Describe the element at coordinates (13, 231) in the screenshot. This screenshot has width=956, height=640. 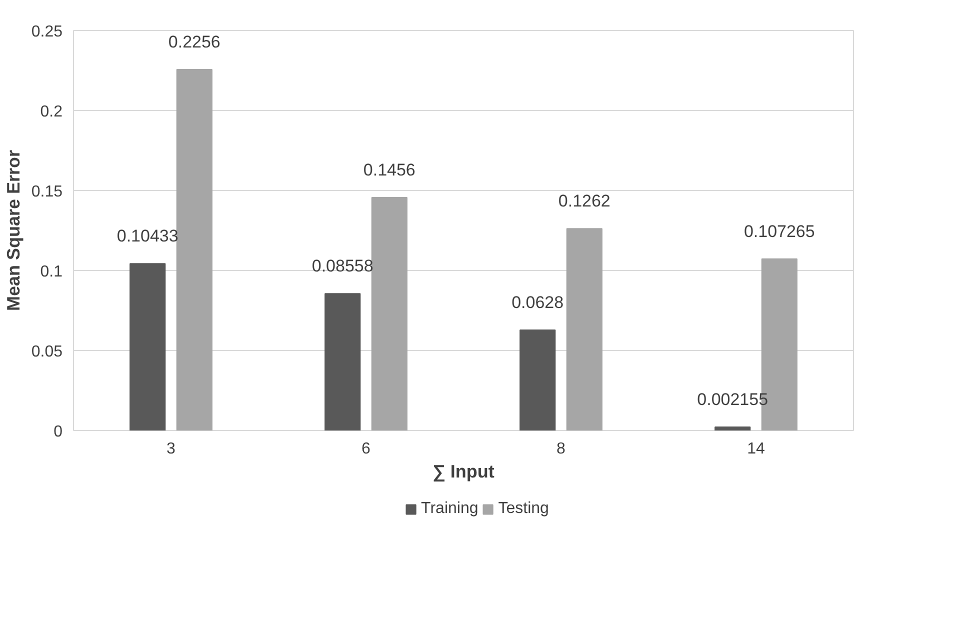
I see `y-axis-title: Mean Square Error` at that location.